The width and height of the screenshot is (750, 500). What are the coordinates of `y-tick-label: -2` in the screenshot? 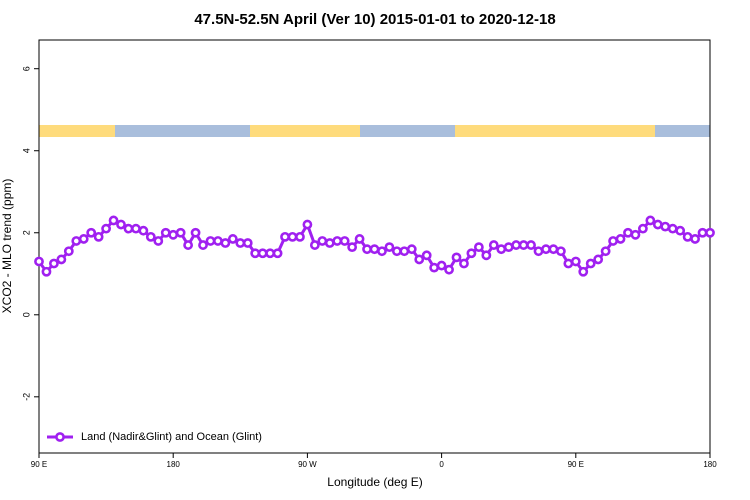 It's located at (26, 397).